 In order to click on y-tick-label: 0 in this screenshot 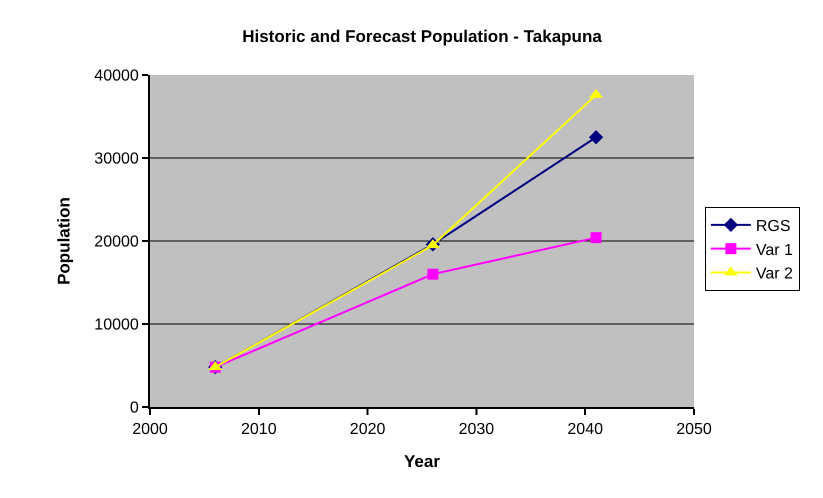, I will do `click(134, 408)`.